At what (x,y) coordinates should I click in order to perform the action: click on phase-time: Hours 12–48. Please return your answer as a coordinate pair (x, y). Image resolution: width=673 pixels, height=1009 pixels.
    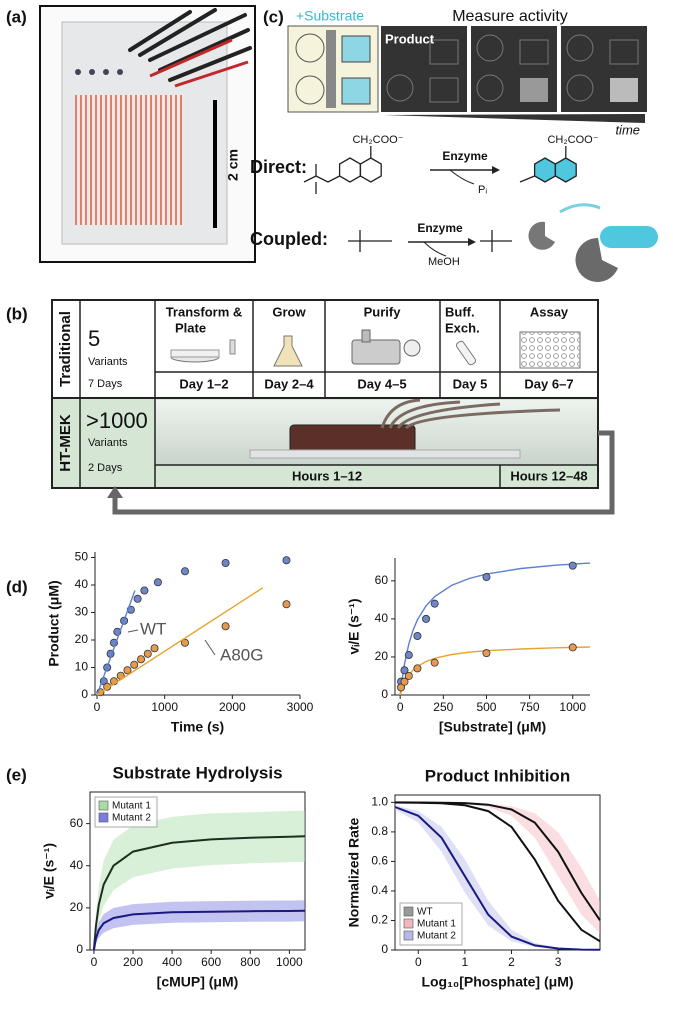
    Looking at the image, I should click on (548, 475).